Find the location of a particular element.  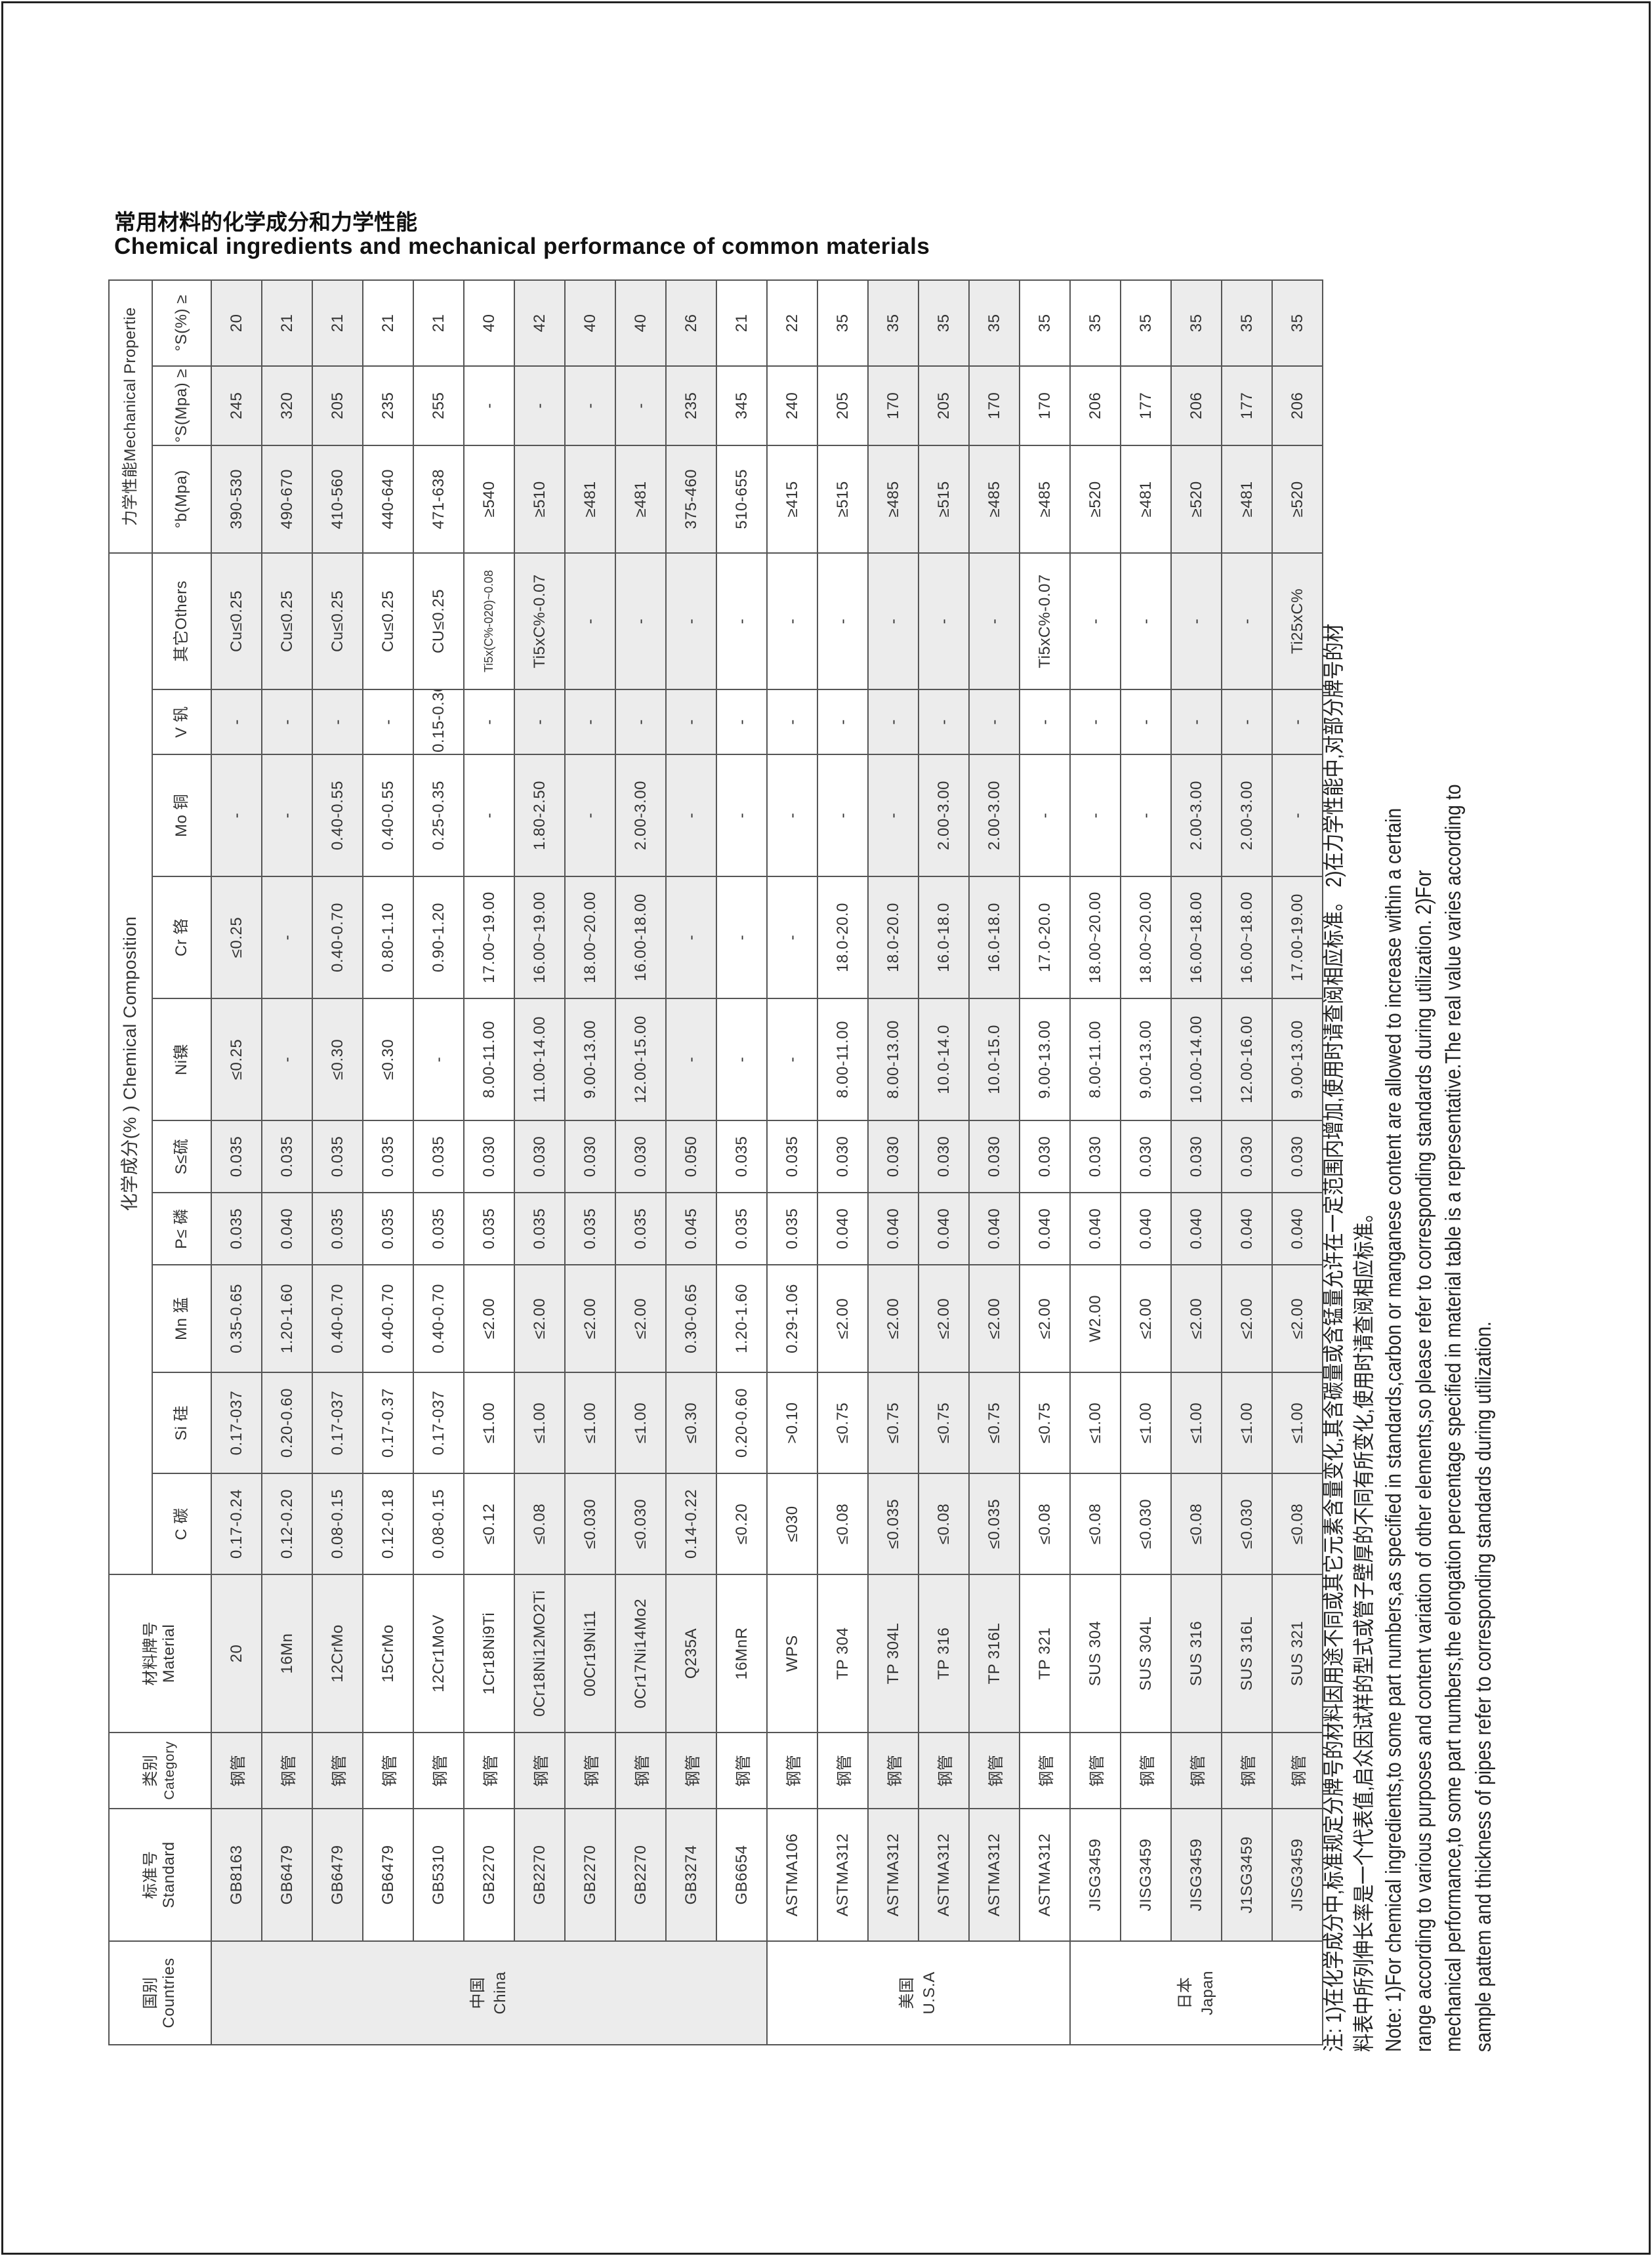

cell-c: ≤0.035 is located at coordinates (994, 1524).